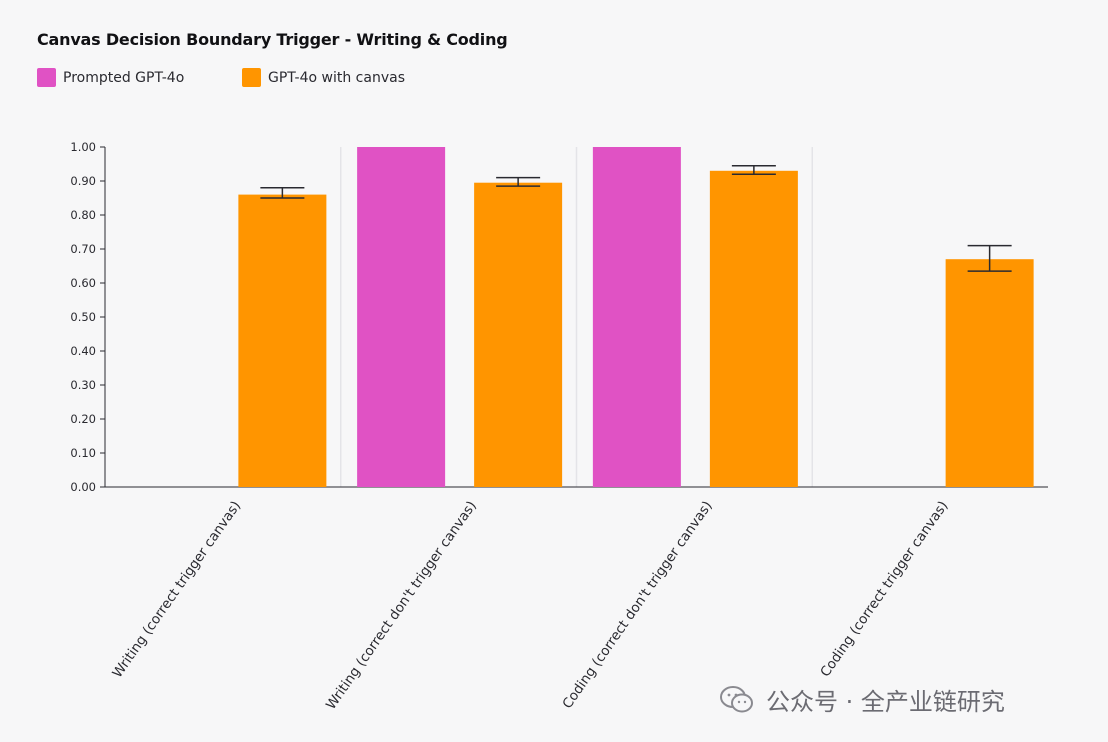  What do you see at coordinates (637, 605) in the screenshot?
I see `x-tick-label: Coding (correct don't trigger canvas)` at bounding box center [637, 605].